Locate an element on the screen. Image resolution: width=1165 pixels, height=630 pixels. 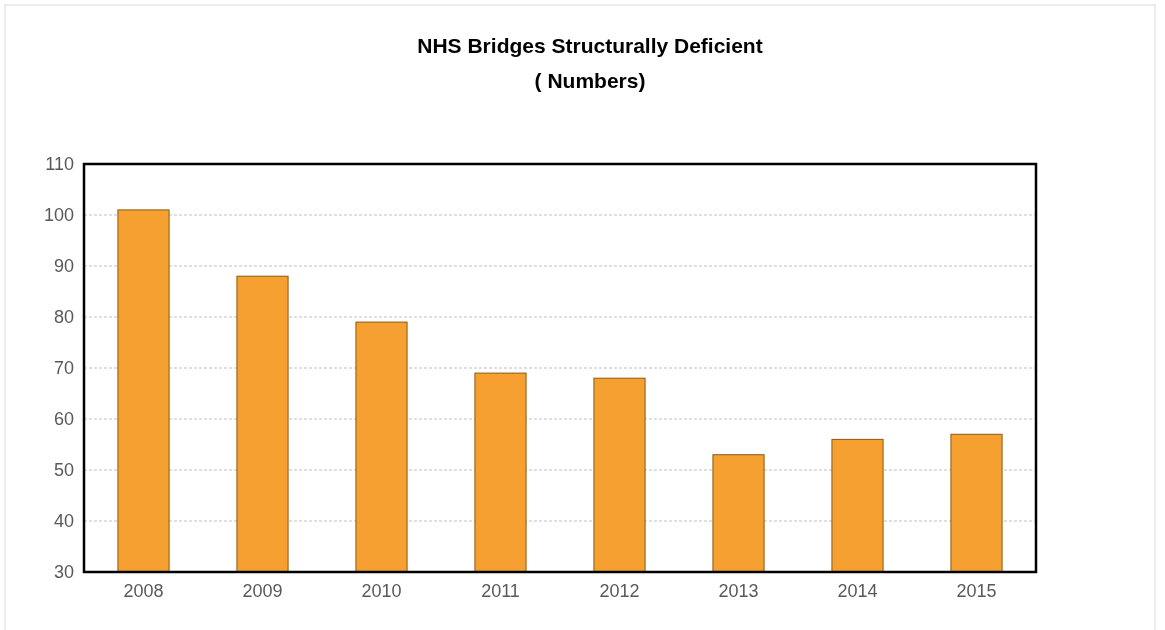
y-tick-label: 60 is located at coordinates (63, 419).